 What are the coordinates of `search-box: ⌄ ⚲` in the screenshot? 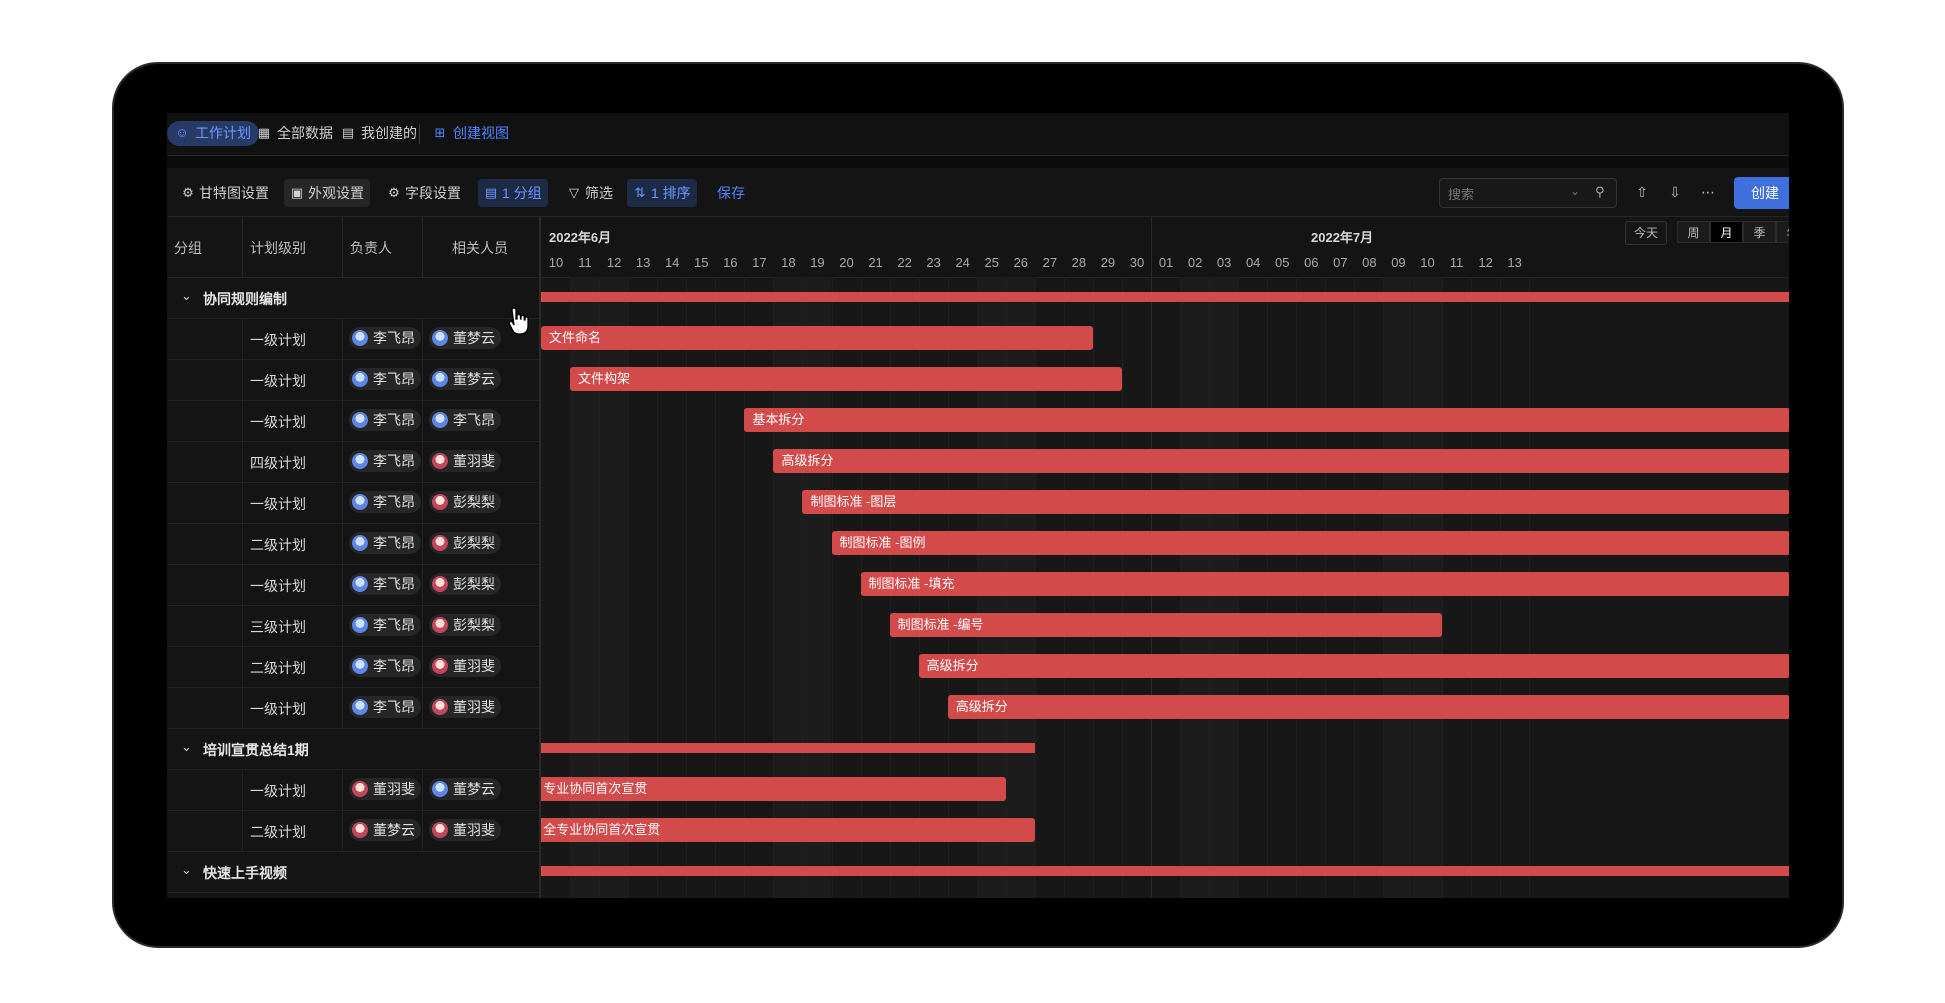 It's located at (1528, 193).